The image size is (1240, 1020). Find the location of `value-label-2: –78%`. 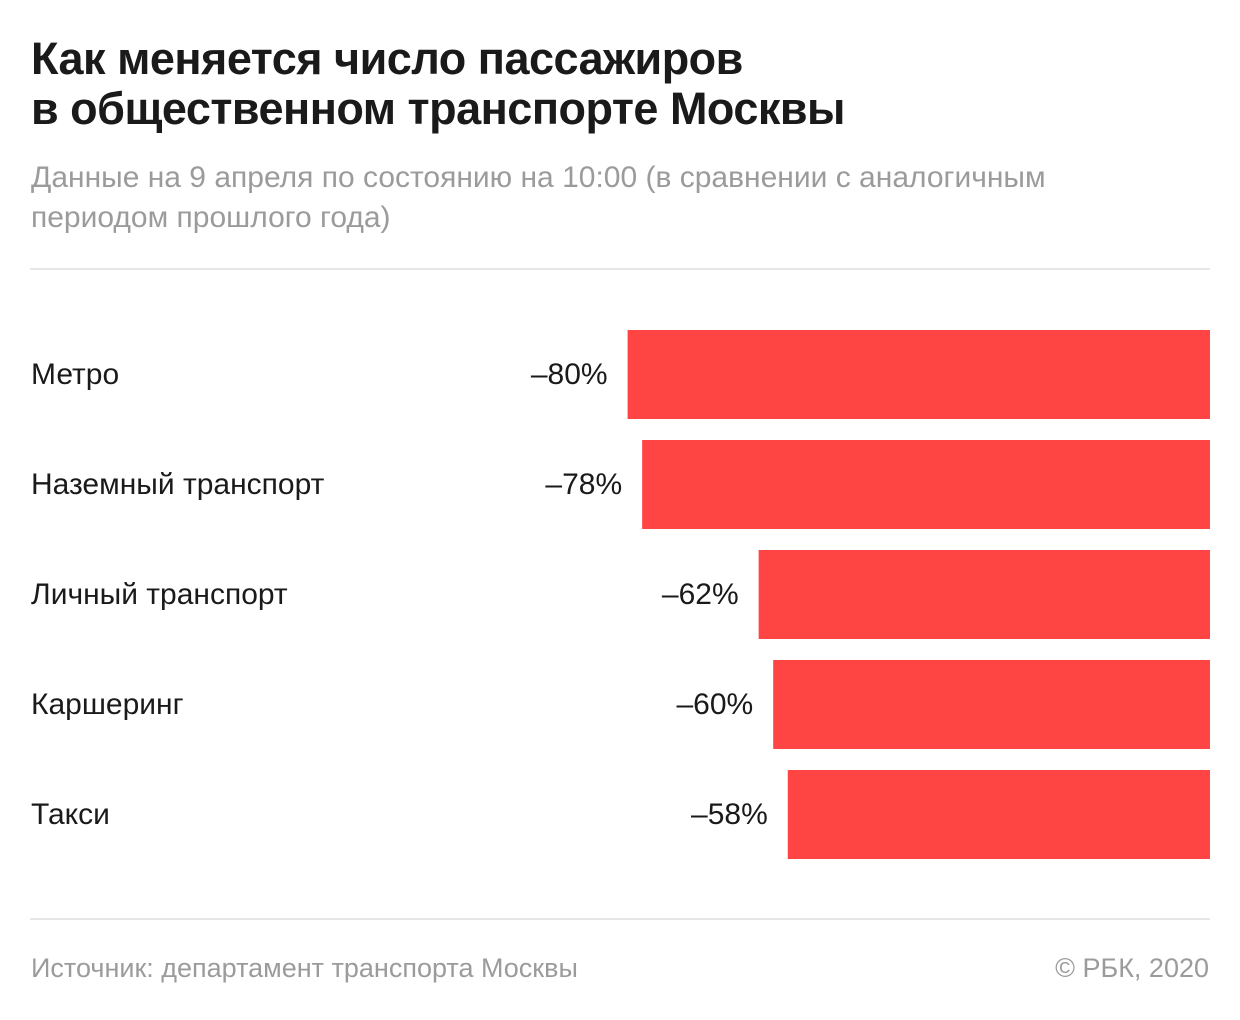

value-label-2: –78% is located at coordinates (583, 484).